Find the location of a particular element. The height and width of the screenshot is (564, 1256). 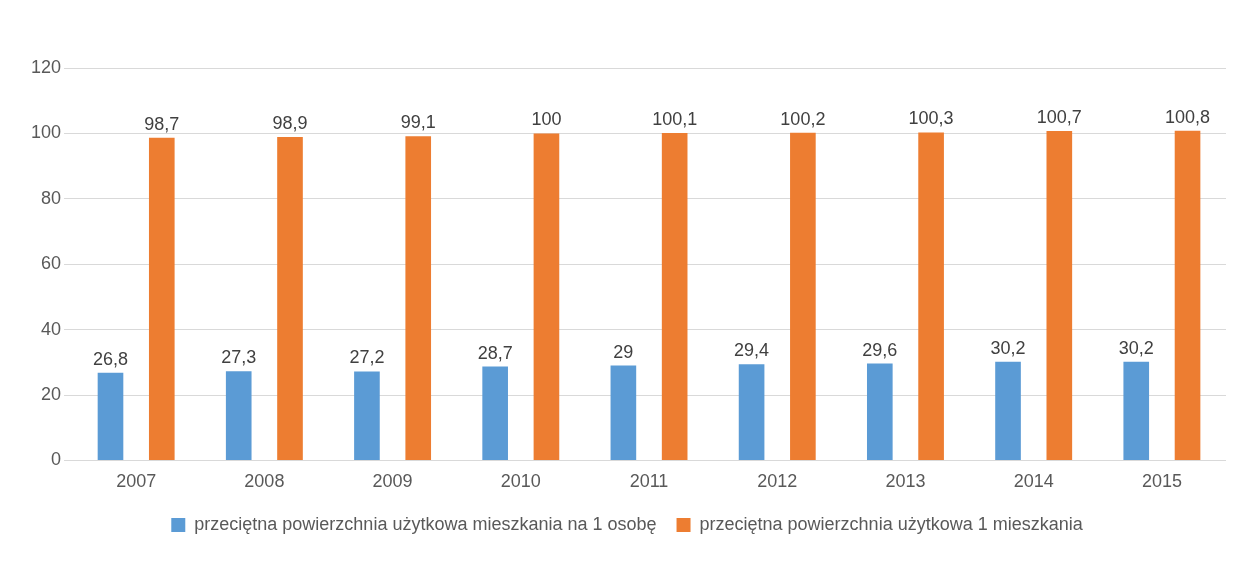

x-tick-label: 2011 is located at coordinates (649, 481).